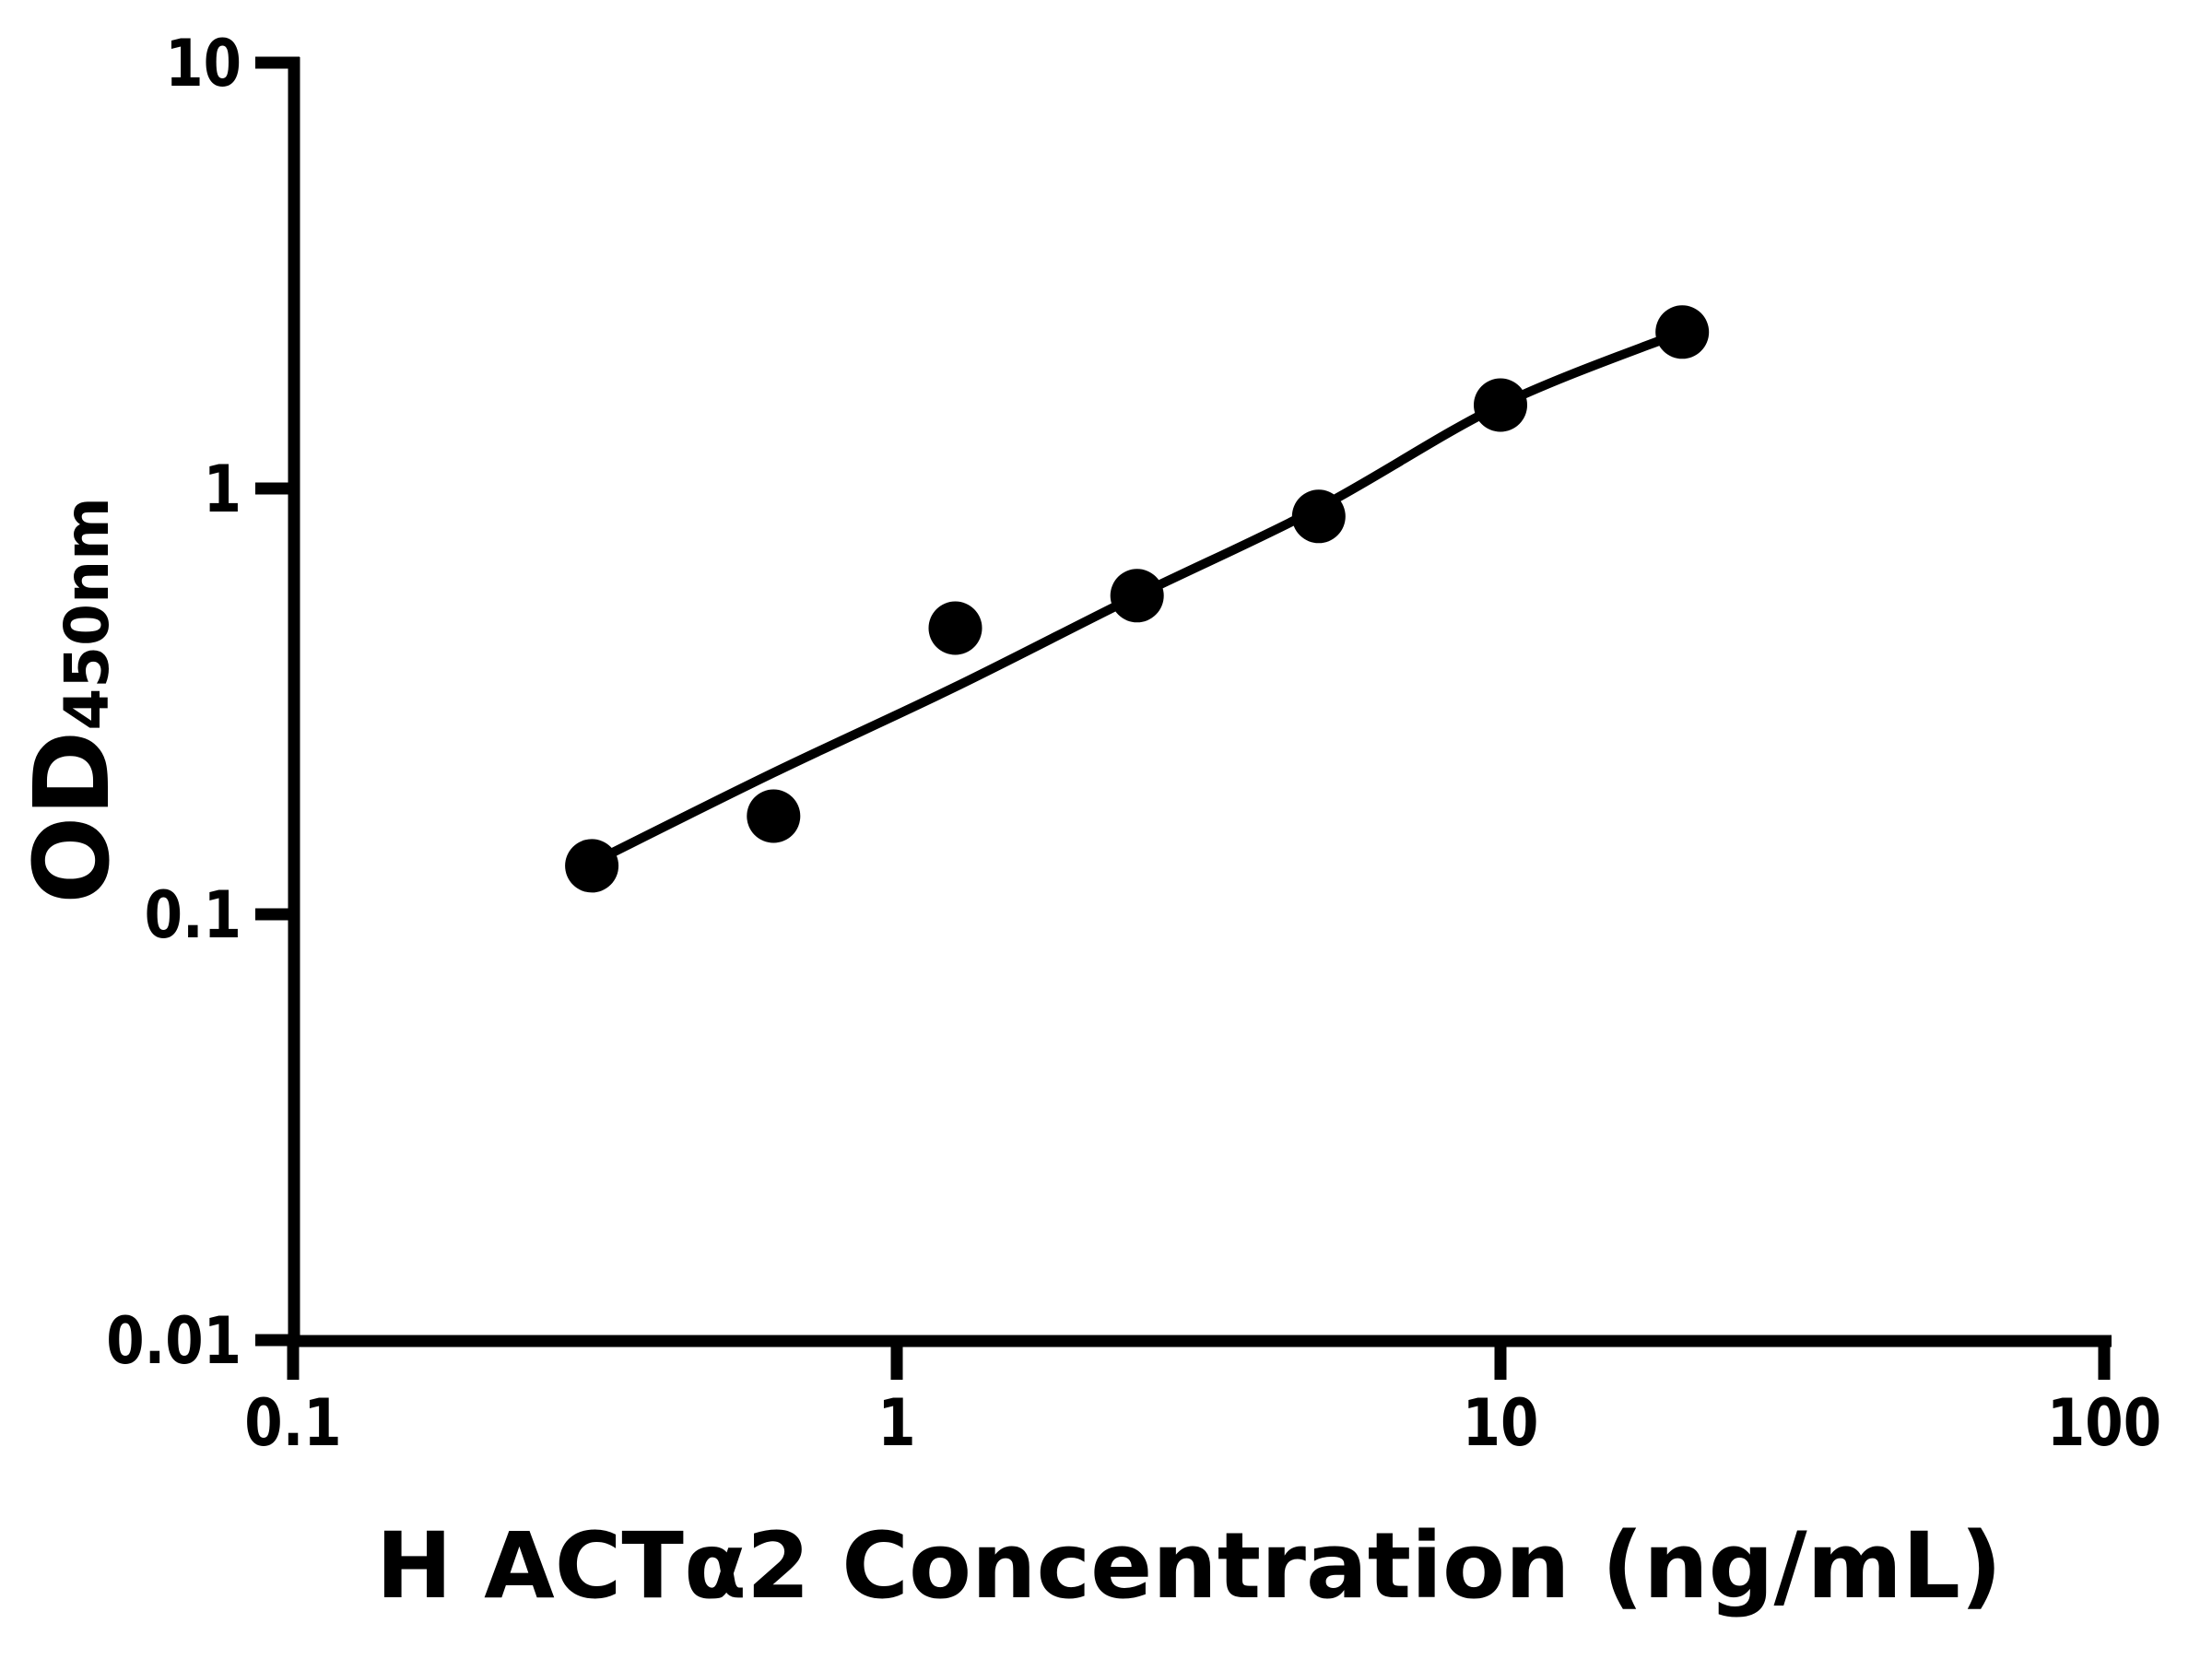 Image resolution: width=2212 pixels, height=1659 pixels. I want to click on x-tick-label-group: 10, so click(1501, 1423).